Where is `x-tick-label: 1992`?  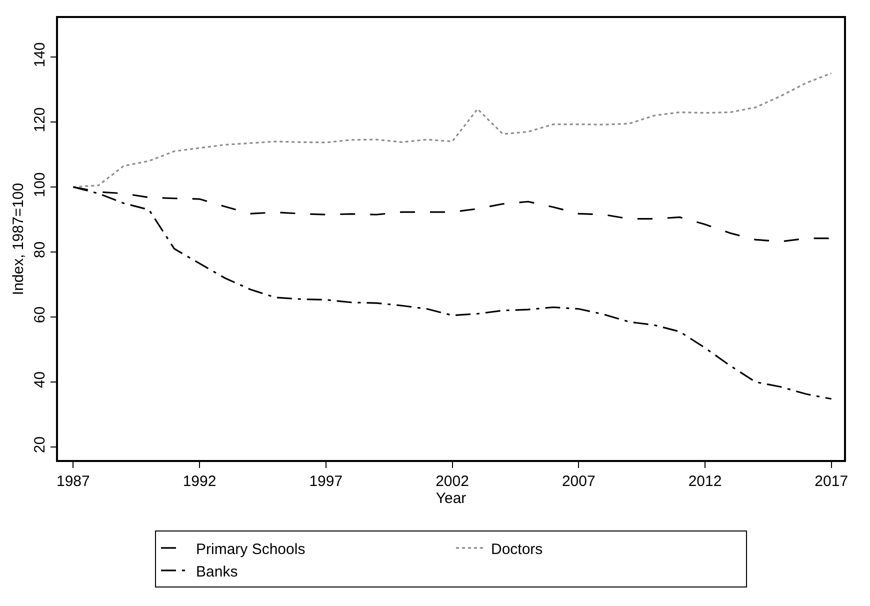
x-tick-label: 1992 is located at coordinates (199, 481).